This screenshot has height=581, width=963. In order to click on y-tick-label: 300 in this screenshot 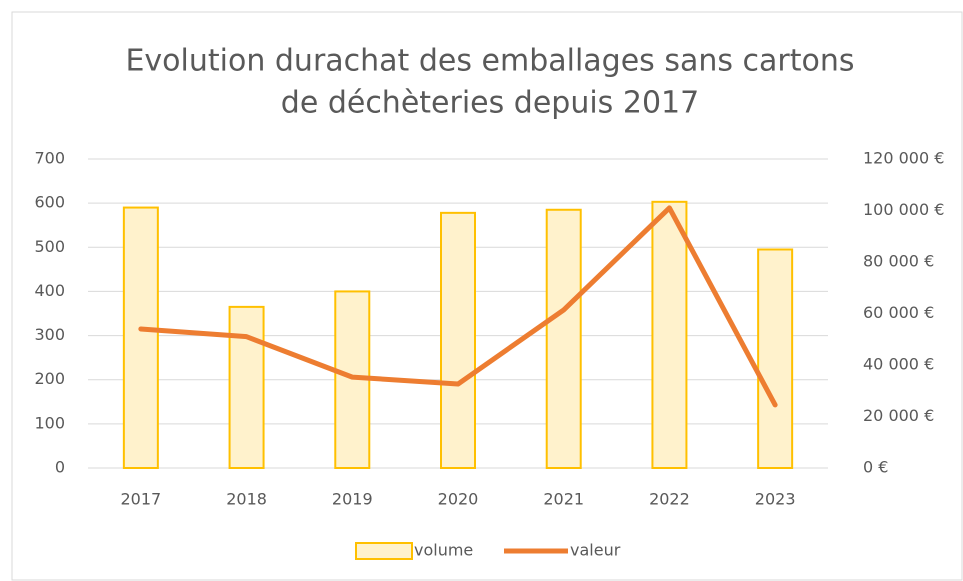, I will do `click(49, 334)`.